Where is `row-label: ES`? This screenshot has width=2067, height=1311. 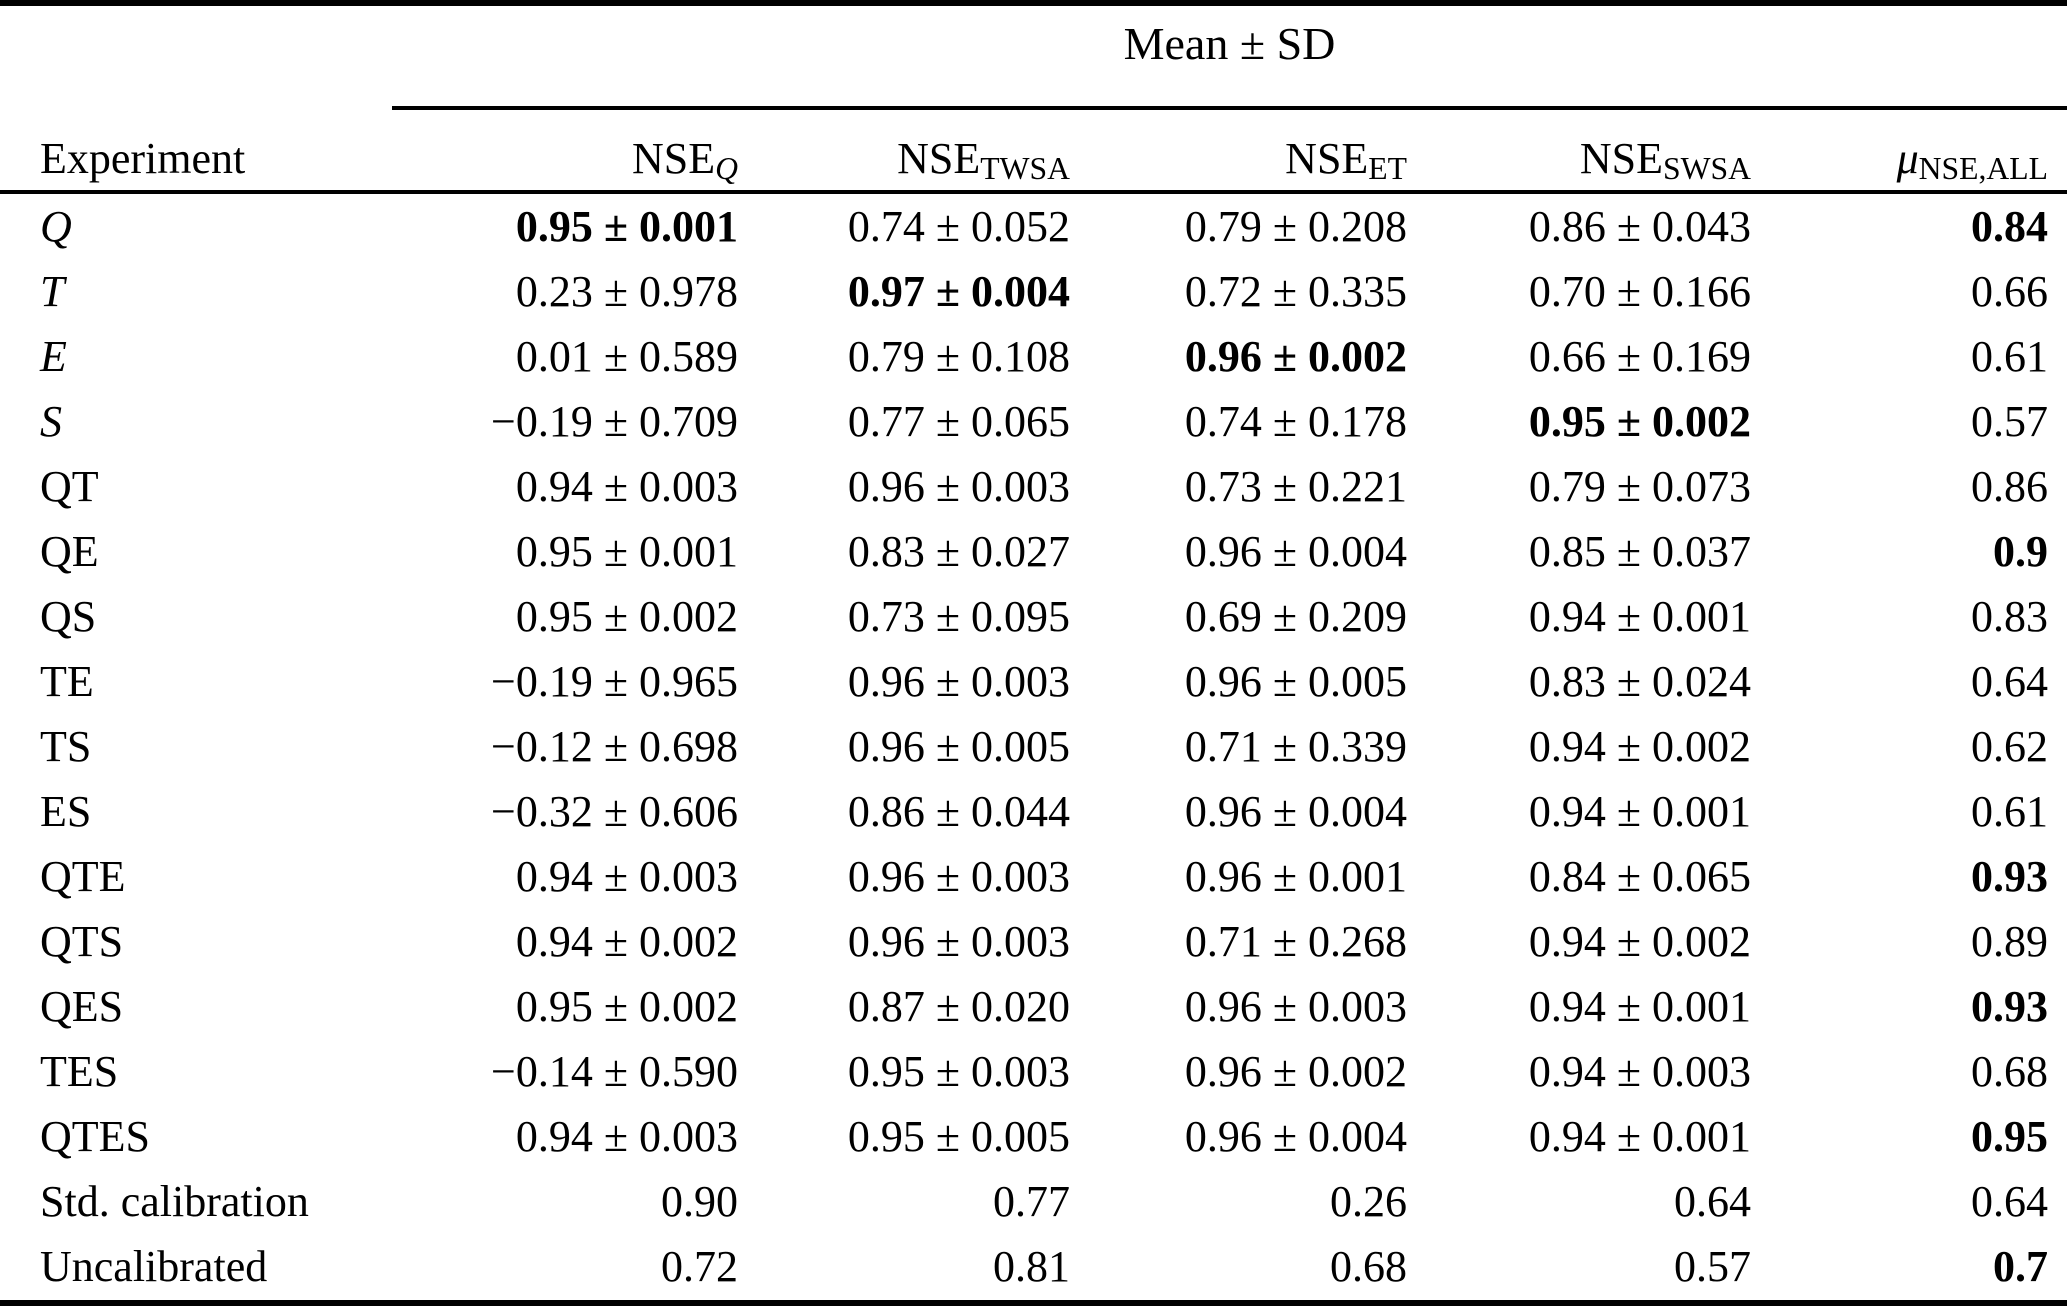 row-label: ES is located at coordinates (66, 811).